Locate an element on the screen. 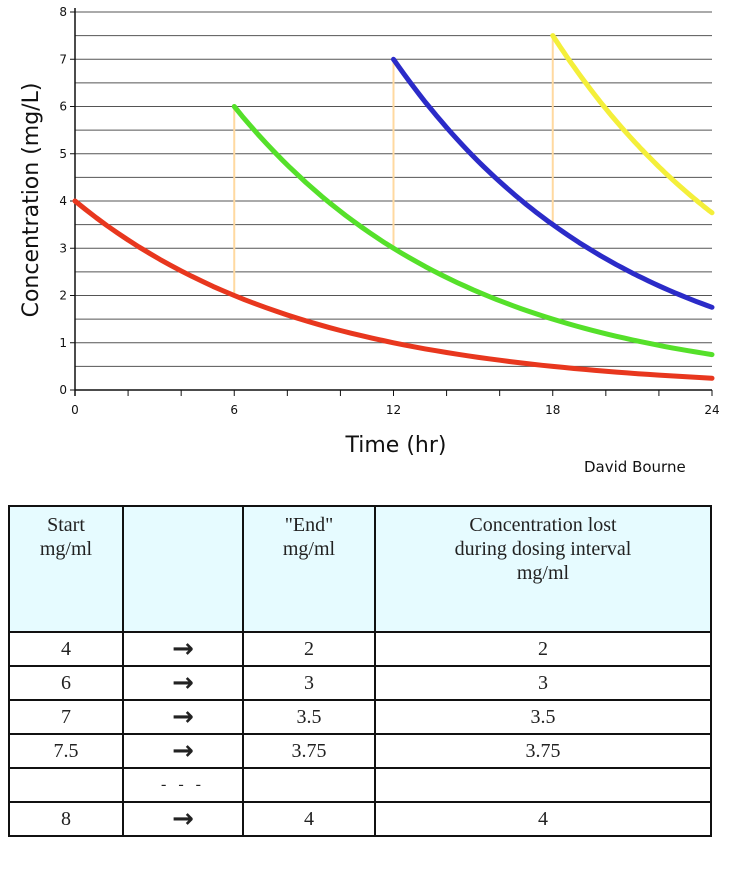 Image resolution: width=752 pixels, height=894 pixels. chart-credit: David Bourne is located at coordinates (635, 467).